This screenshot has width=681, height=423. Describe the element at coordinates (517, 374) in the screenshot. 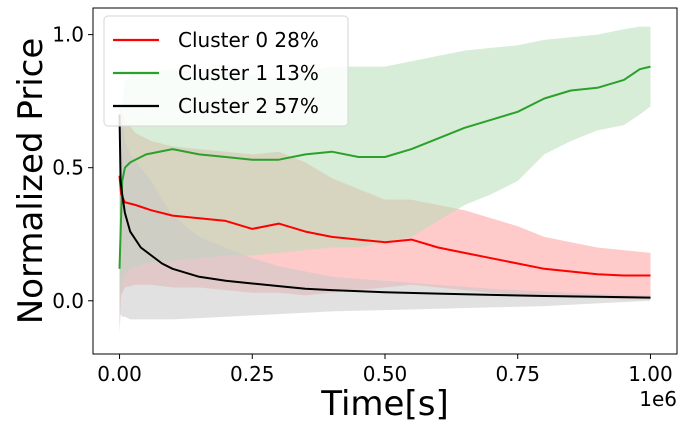

I see `x-tick-label: 0.75` at that location.